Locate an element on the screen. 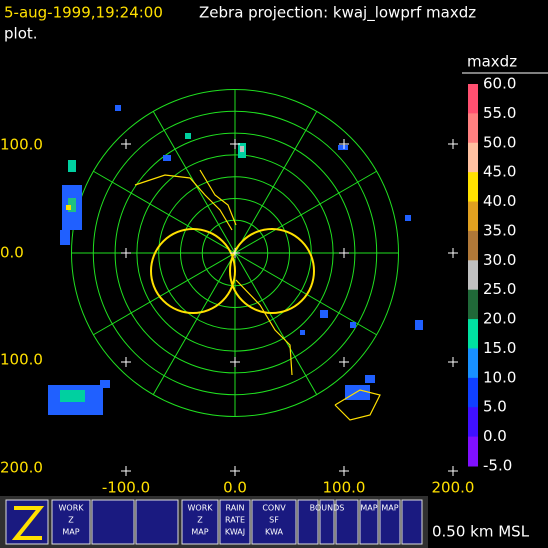 The height and width of the screenshot is (548, 548). colorbar-label: 30.0 is located at coordinates (499, 260).